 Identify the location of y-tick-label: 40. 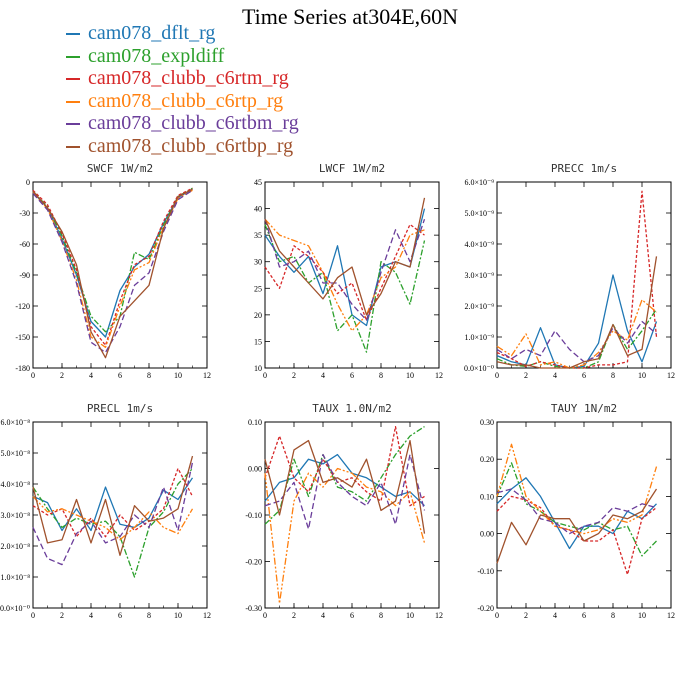
(258, 209).